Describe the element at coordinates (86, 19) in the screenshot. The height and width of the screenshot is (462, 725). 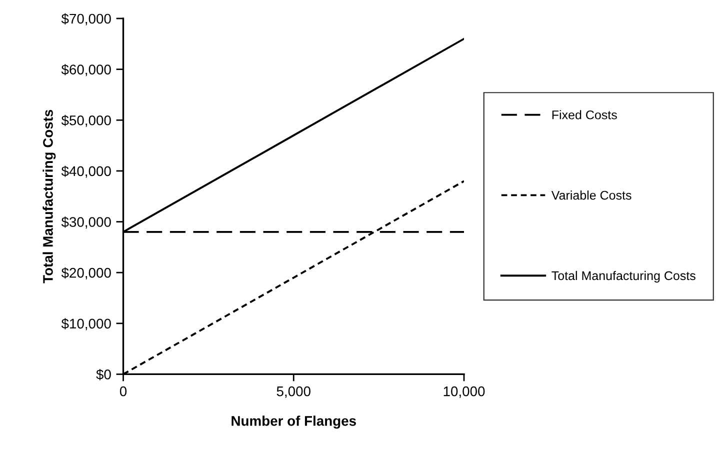
I see `y-tick-label: $70,000` at that location.